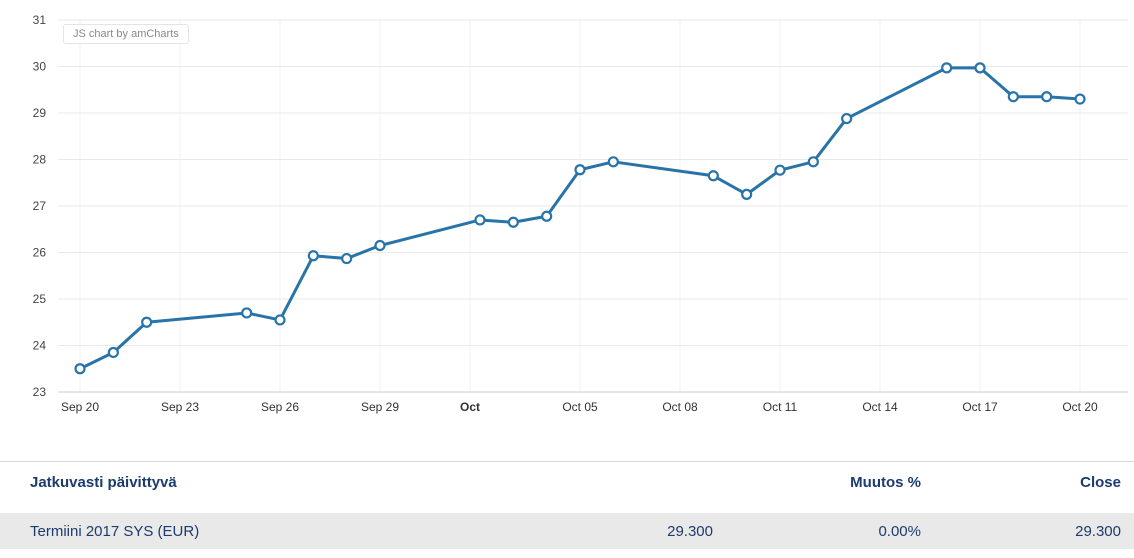  I want to click on instrument-name: Termiini 2017 SYS (EUR), so click(115, 531).